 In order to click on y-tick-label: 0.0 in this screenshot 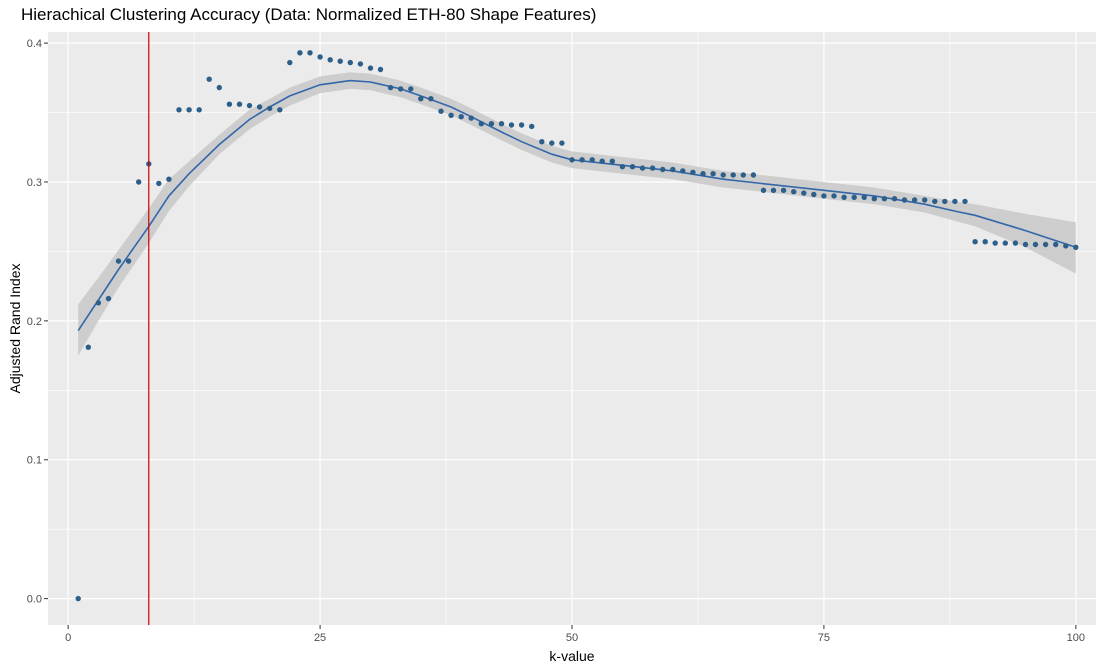, I will do `click(34, 600)`.